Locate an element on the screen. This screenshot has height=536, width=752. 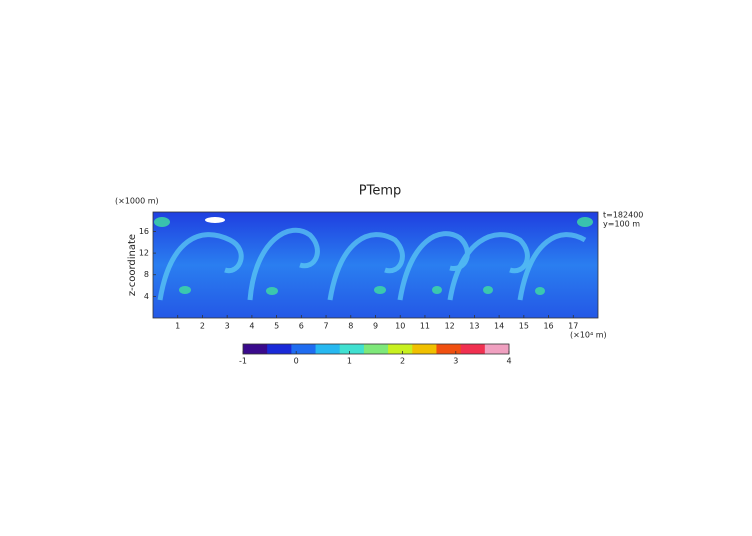
colorbar-tick-label: 3 is located at coordinates (455, 361).